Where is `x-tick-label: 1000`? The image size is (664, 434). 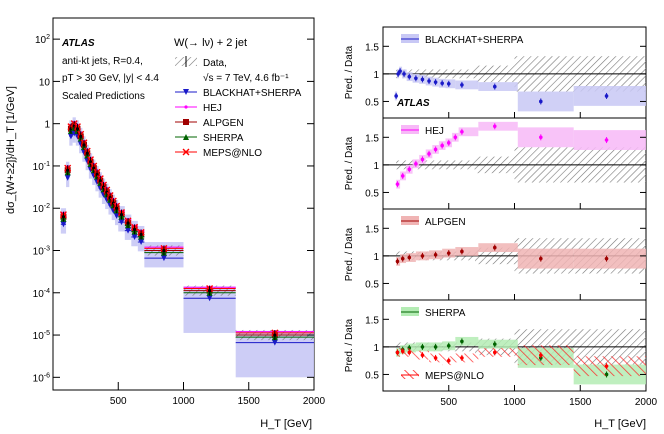
x-tick-label: 1000 is located at coordinates (183, 401).